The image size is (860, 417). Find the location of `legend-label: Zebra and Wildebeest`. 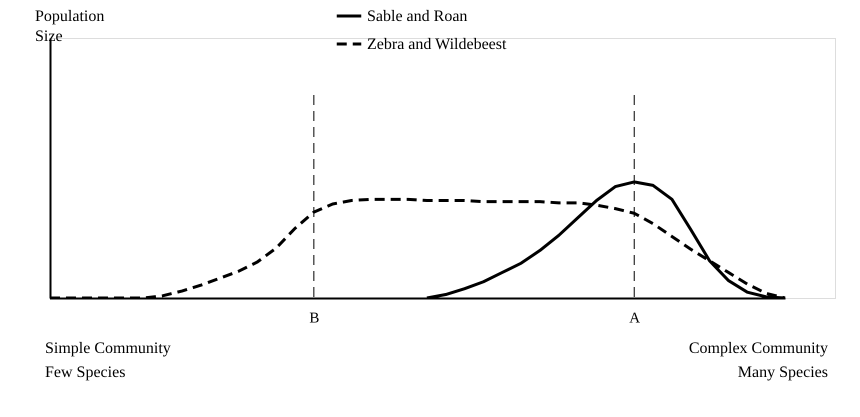

legend-label: Zebra and Wildebeest is located at coordinates (437, 44).